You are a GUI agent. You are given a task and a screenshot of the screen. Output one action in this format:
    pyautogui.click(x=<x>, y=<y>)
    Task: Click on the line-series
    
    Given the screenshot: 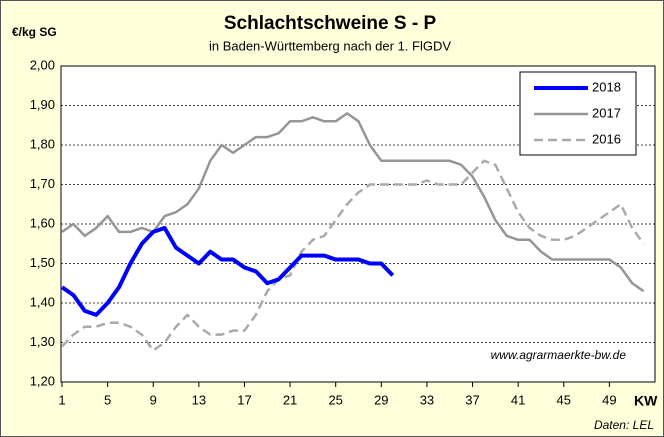 What is the action you would take?
    pyautogui.click(x=227, y=271)
    